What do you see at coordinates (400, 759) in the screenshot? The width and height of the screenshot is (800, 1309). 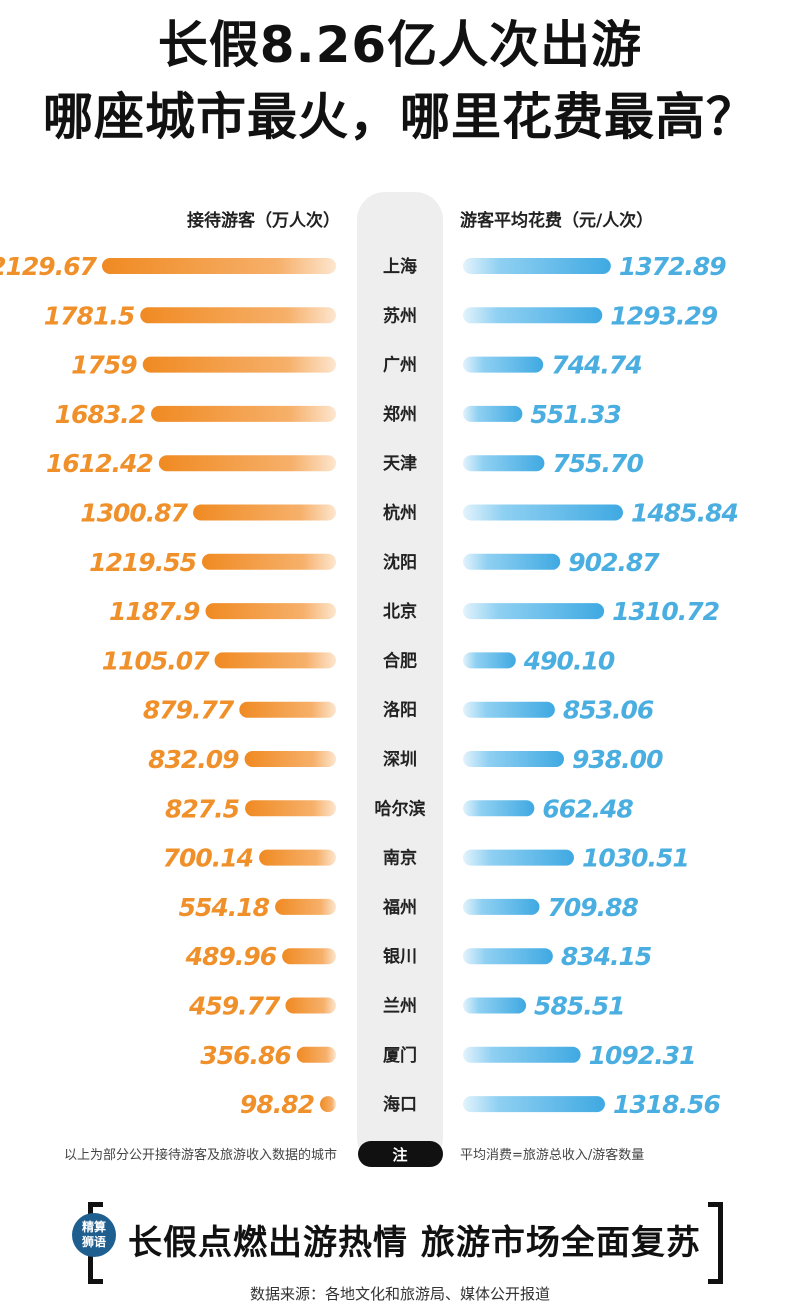 I see `city-label: 深圳` at bounding box center [400, 759].